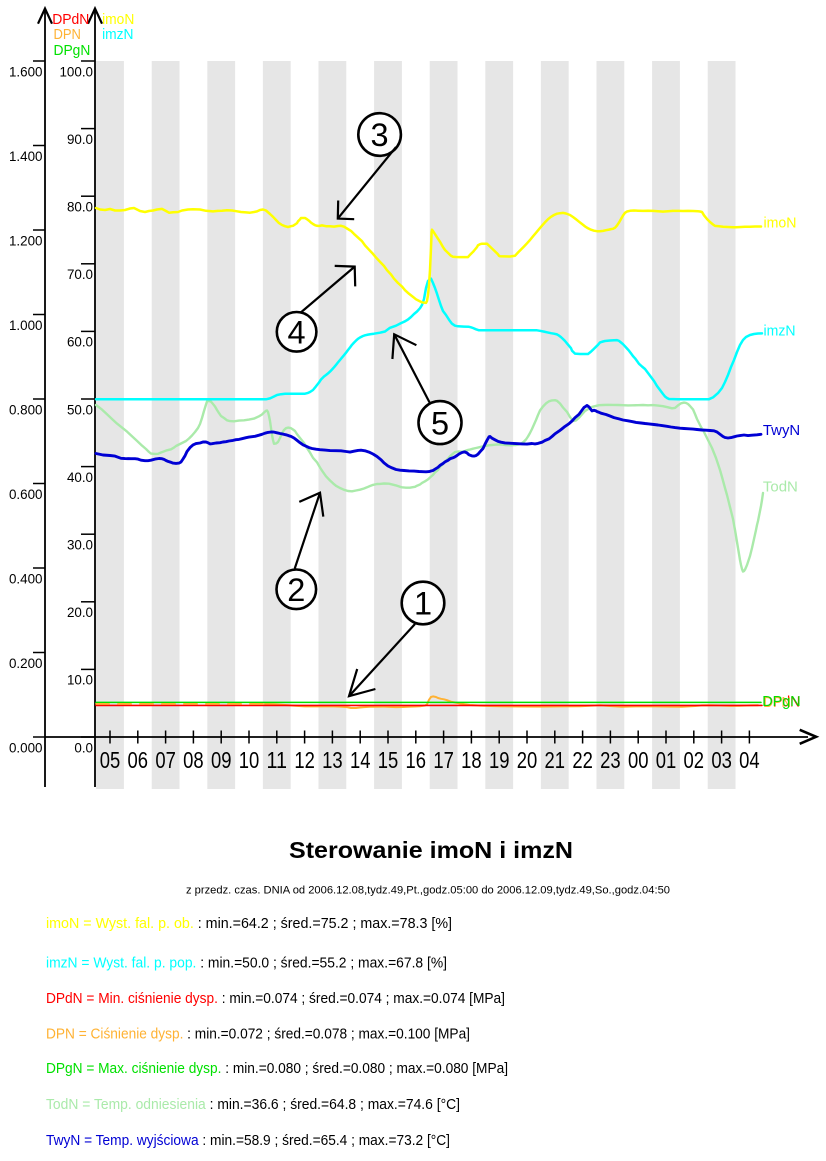 Image resolution: width=826 pixels, height=1161 pixels. I want to click on svg-text: TodN, so click(780, 487).